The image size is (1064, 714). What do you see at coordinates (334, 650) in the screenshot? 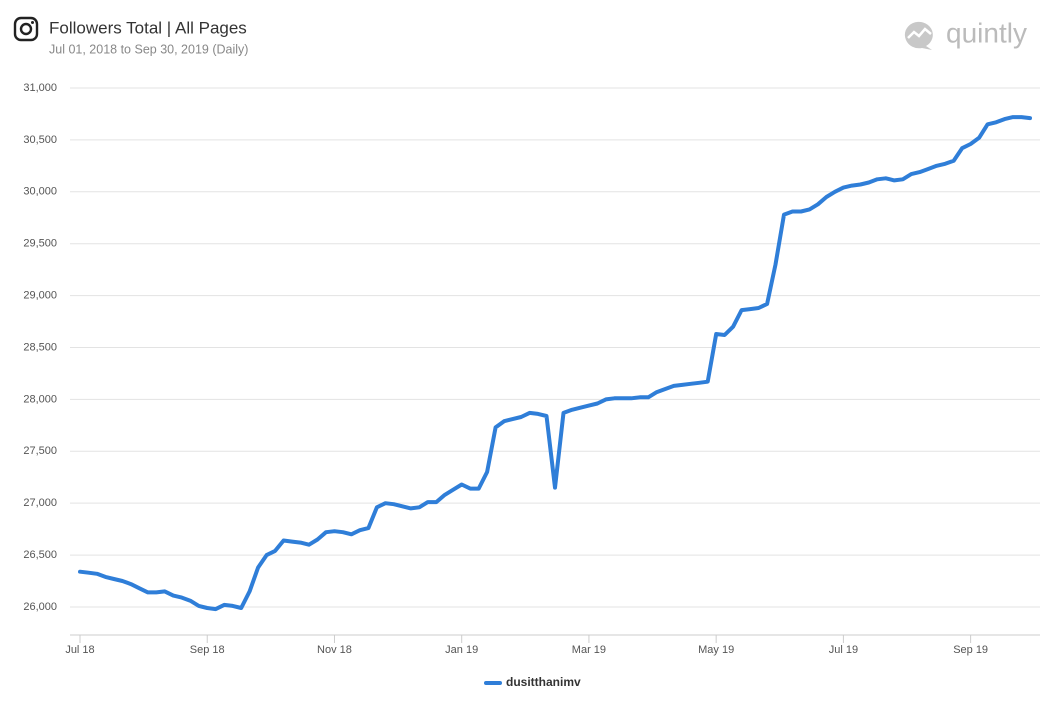
I see `x-tick-label: Nov 18` at bounding box center [334, 650].